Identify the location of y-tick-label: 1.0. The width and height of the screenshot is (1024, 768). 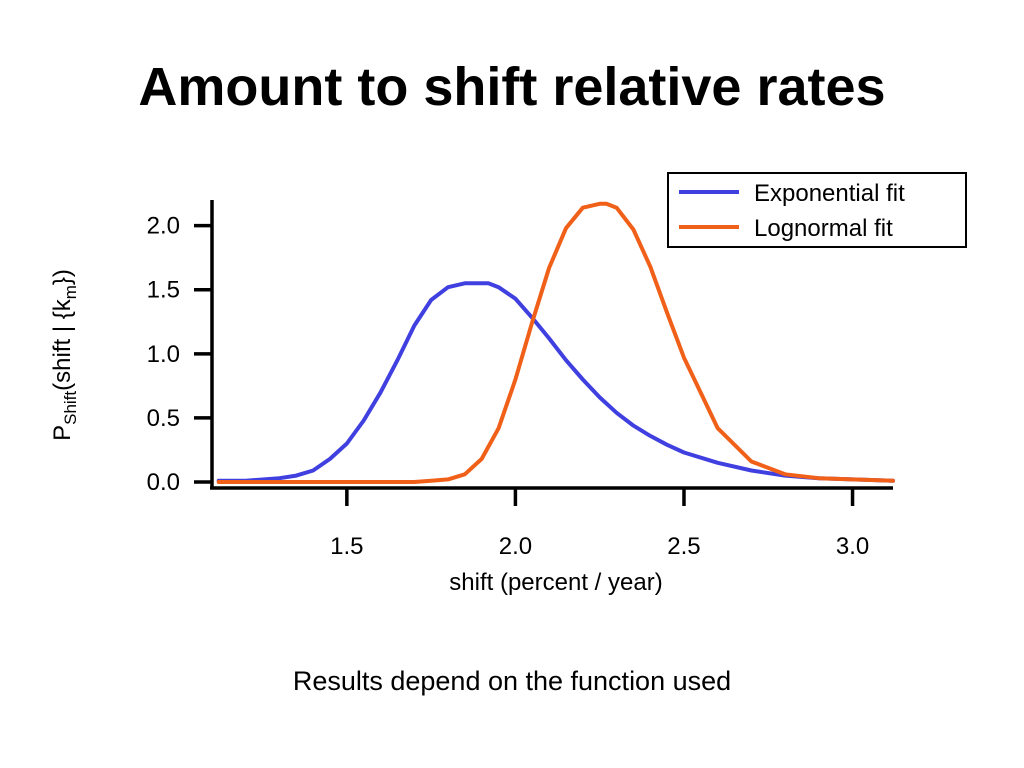
(163, 354).